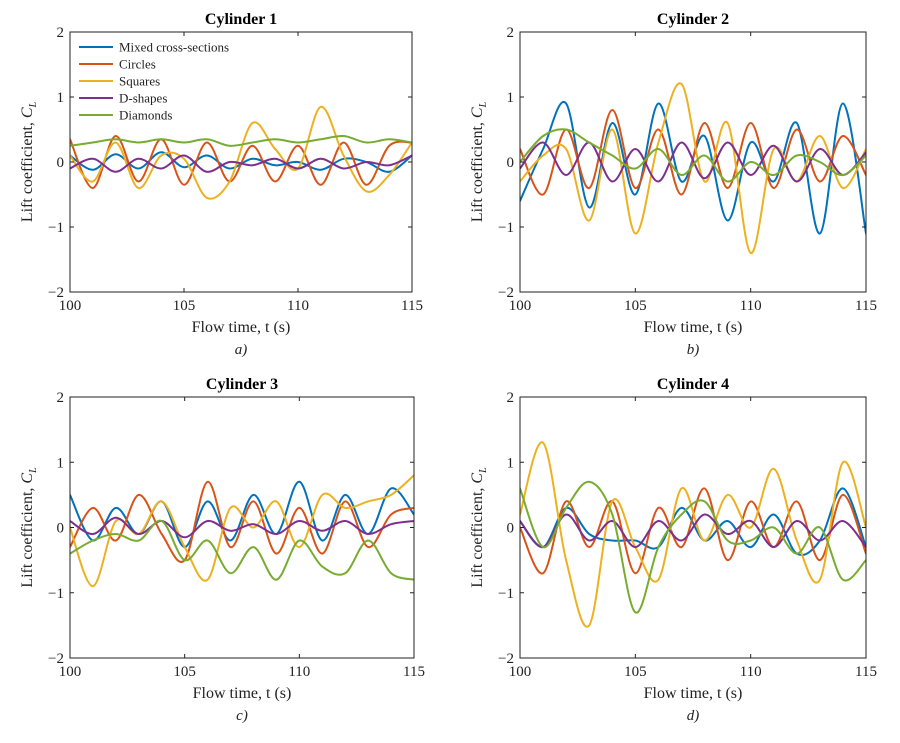 The image size is (900, 743). I want to click on panel-caption: c), so click(242, 716).